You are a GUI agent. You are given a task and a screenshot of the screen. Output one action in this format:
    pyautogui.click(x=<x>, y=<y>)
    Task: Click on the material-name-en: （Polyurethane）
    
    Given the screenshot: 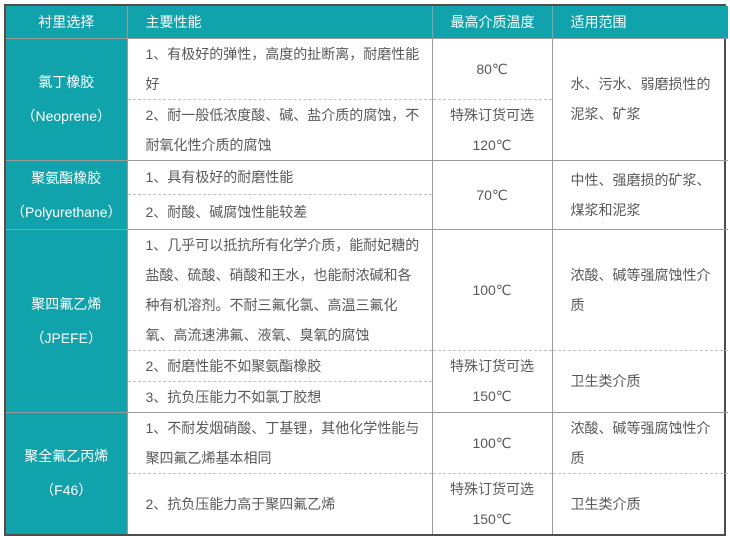 What is the action you would take?
    pyautogui.click(x=66, y=211)
    